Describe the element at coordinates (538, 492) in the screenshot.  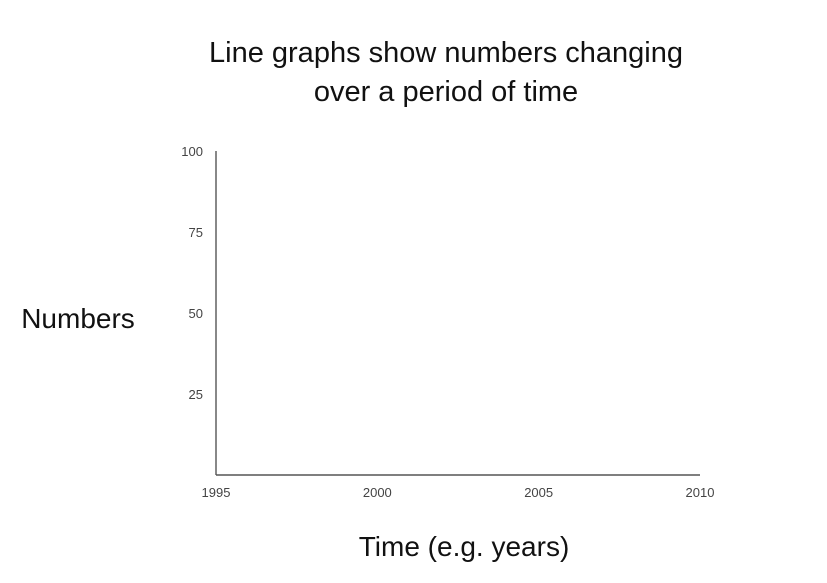
I see `x-tick-label-2005: 2005` at that location.